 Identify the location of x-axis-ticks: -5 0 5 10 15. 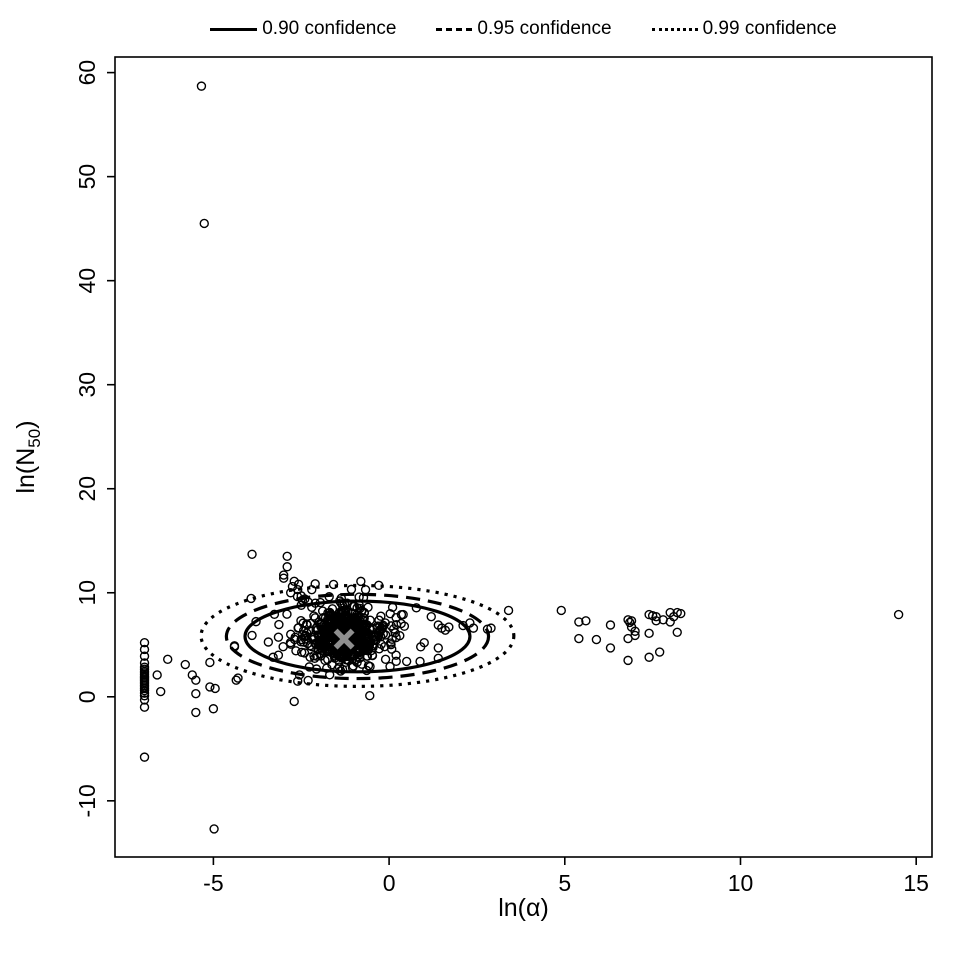
(566, 876).